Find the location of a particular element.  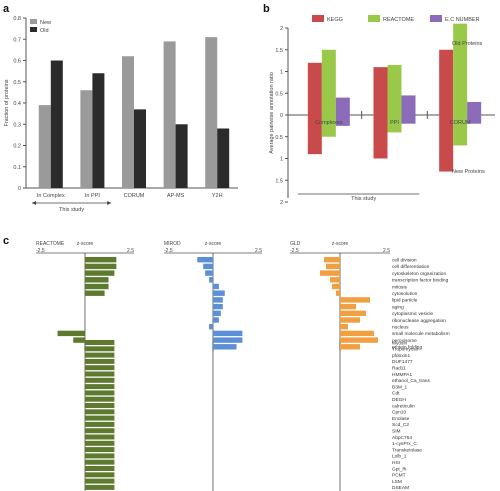

a-legend-label: New is located at coordinates (45, 23).